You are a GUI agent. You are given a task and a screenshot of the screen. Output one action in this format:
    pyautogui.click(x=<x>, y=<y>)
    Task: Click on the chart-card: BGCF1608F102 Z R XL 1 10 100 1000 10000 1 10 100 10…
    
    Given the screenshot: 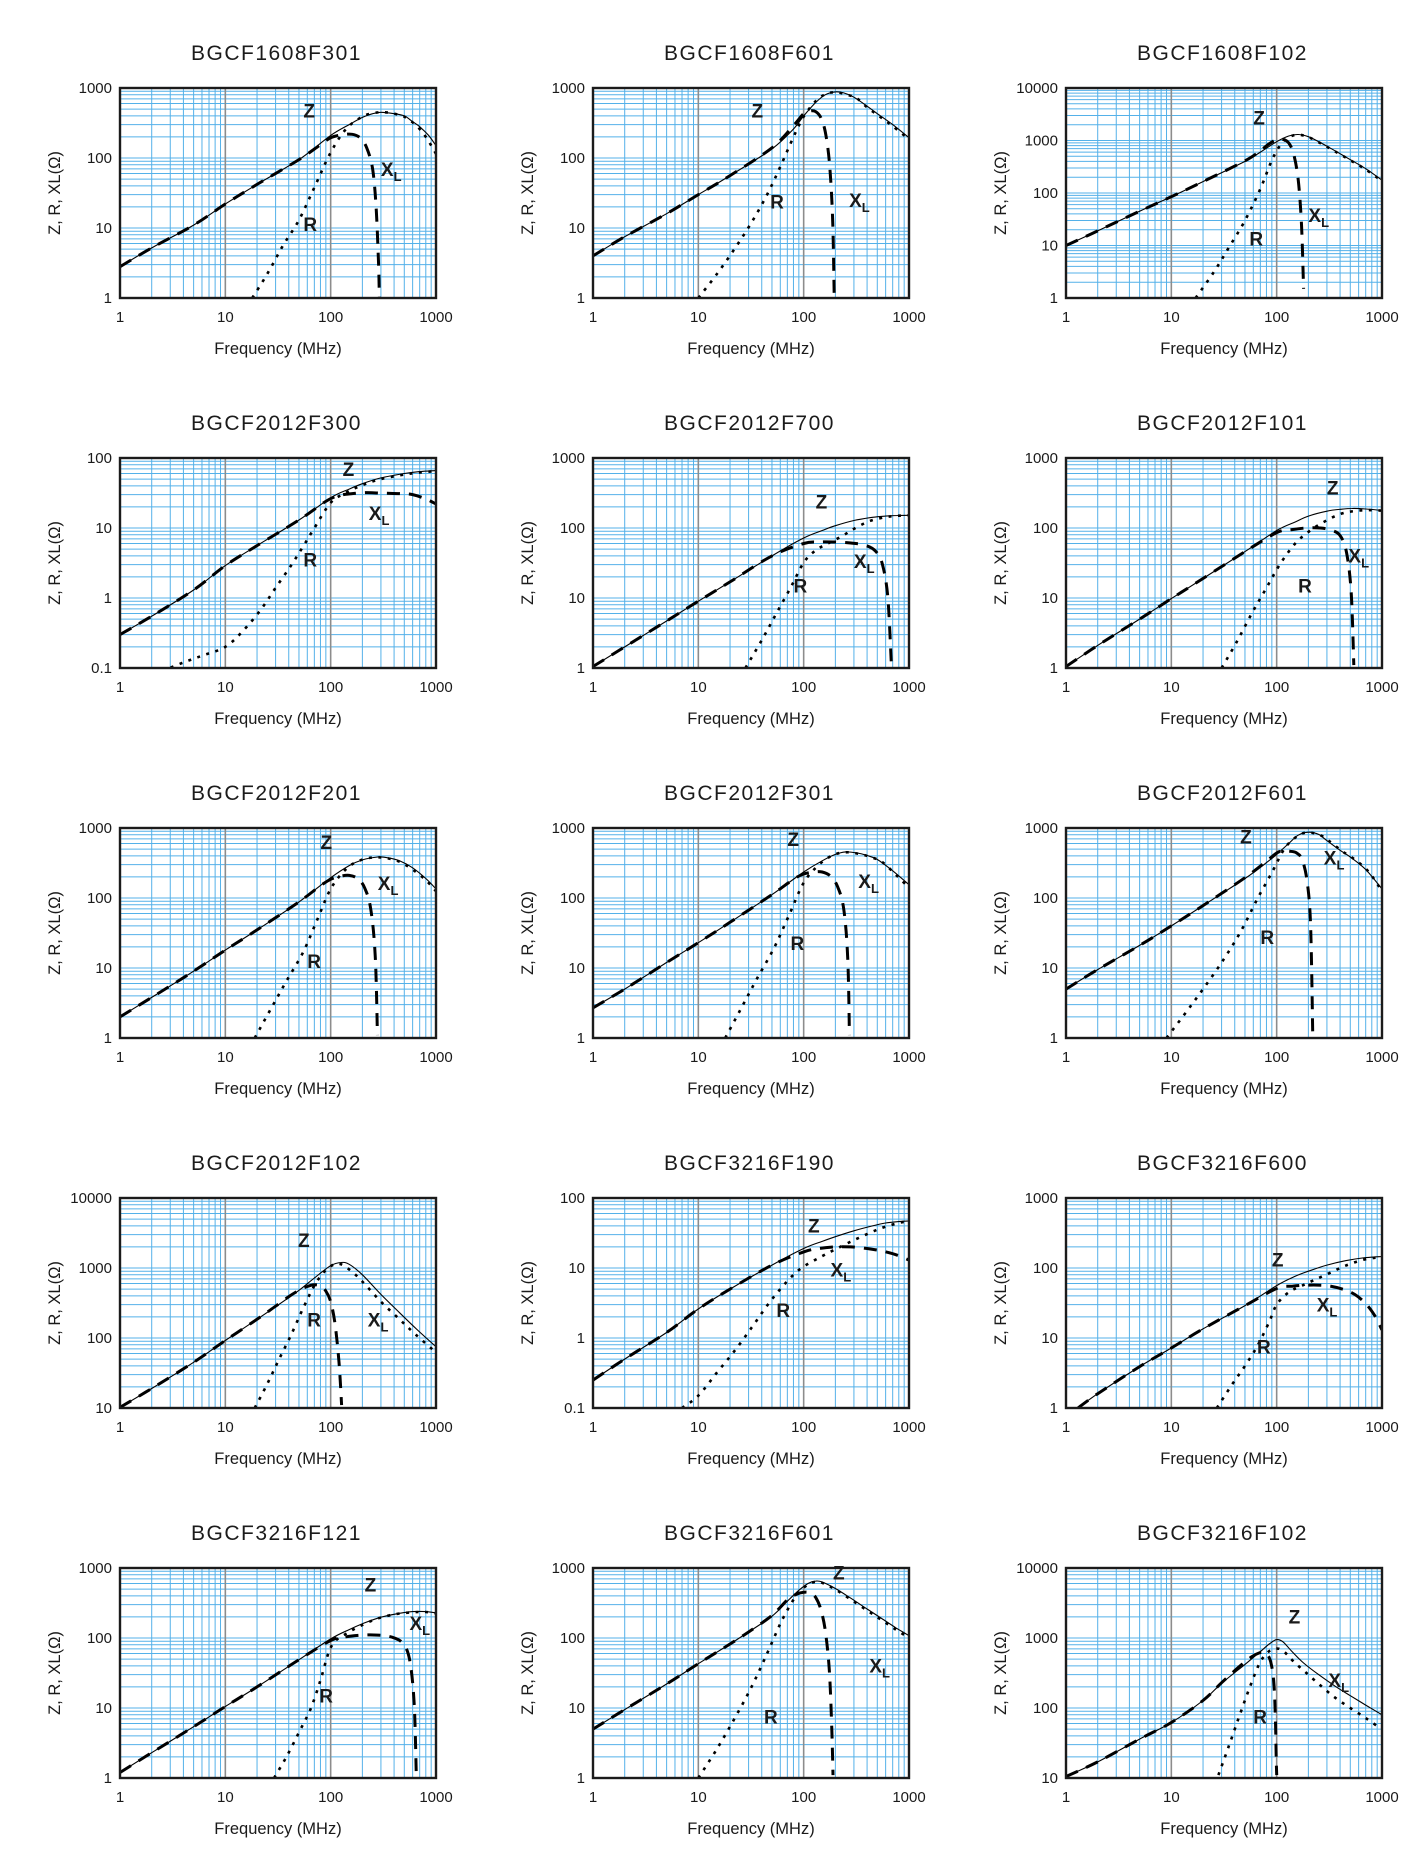 What is the action you would take?
    pyautogui.click(x=1192, y=191)
    